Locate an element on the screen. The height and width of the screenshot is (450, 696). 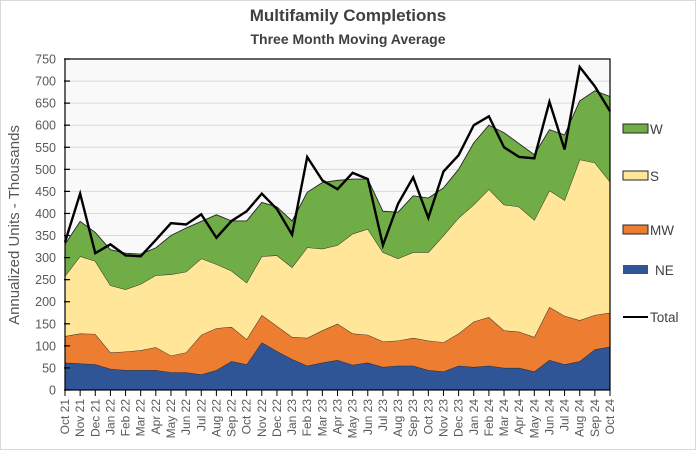
x-tick-label: Oct 22 is located at coordinates (247, 417).